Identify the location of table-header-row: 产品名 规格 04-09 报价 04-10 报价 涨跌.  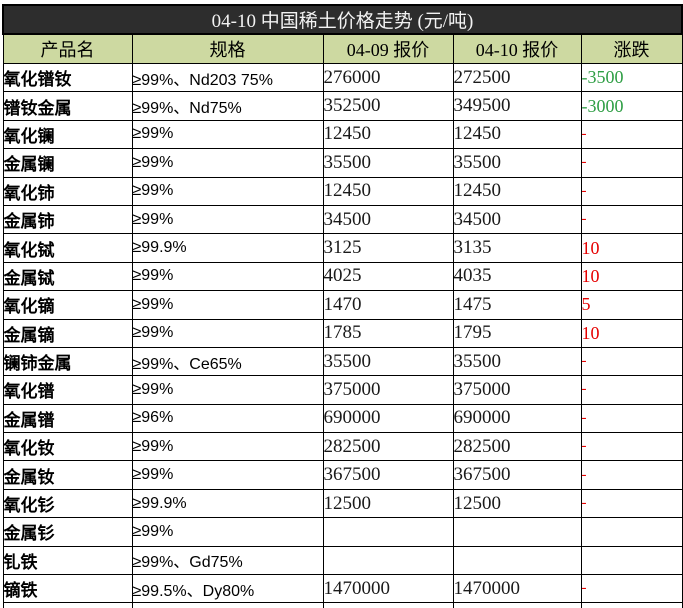
(342, 48).